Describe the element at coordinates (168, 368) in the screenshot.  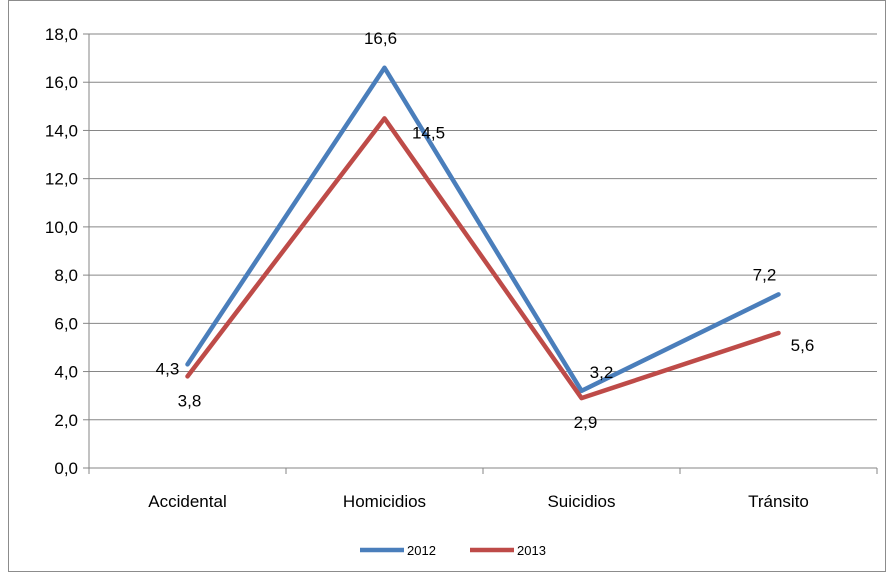
I see `data-label: 4,3` at that location.